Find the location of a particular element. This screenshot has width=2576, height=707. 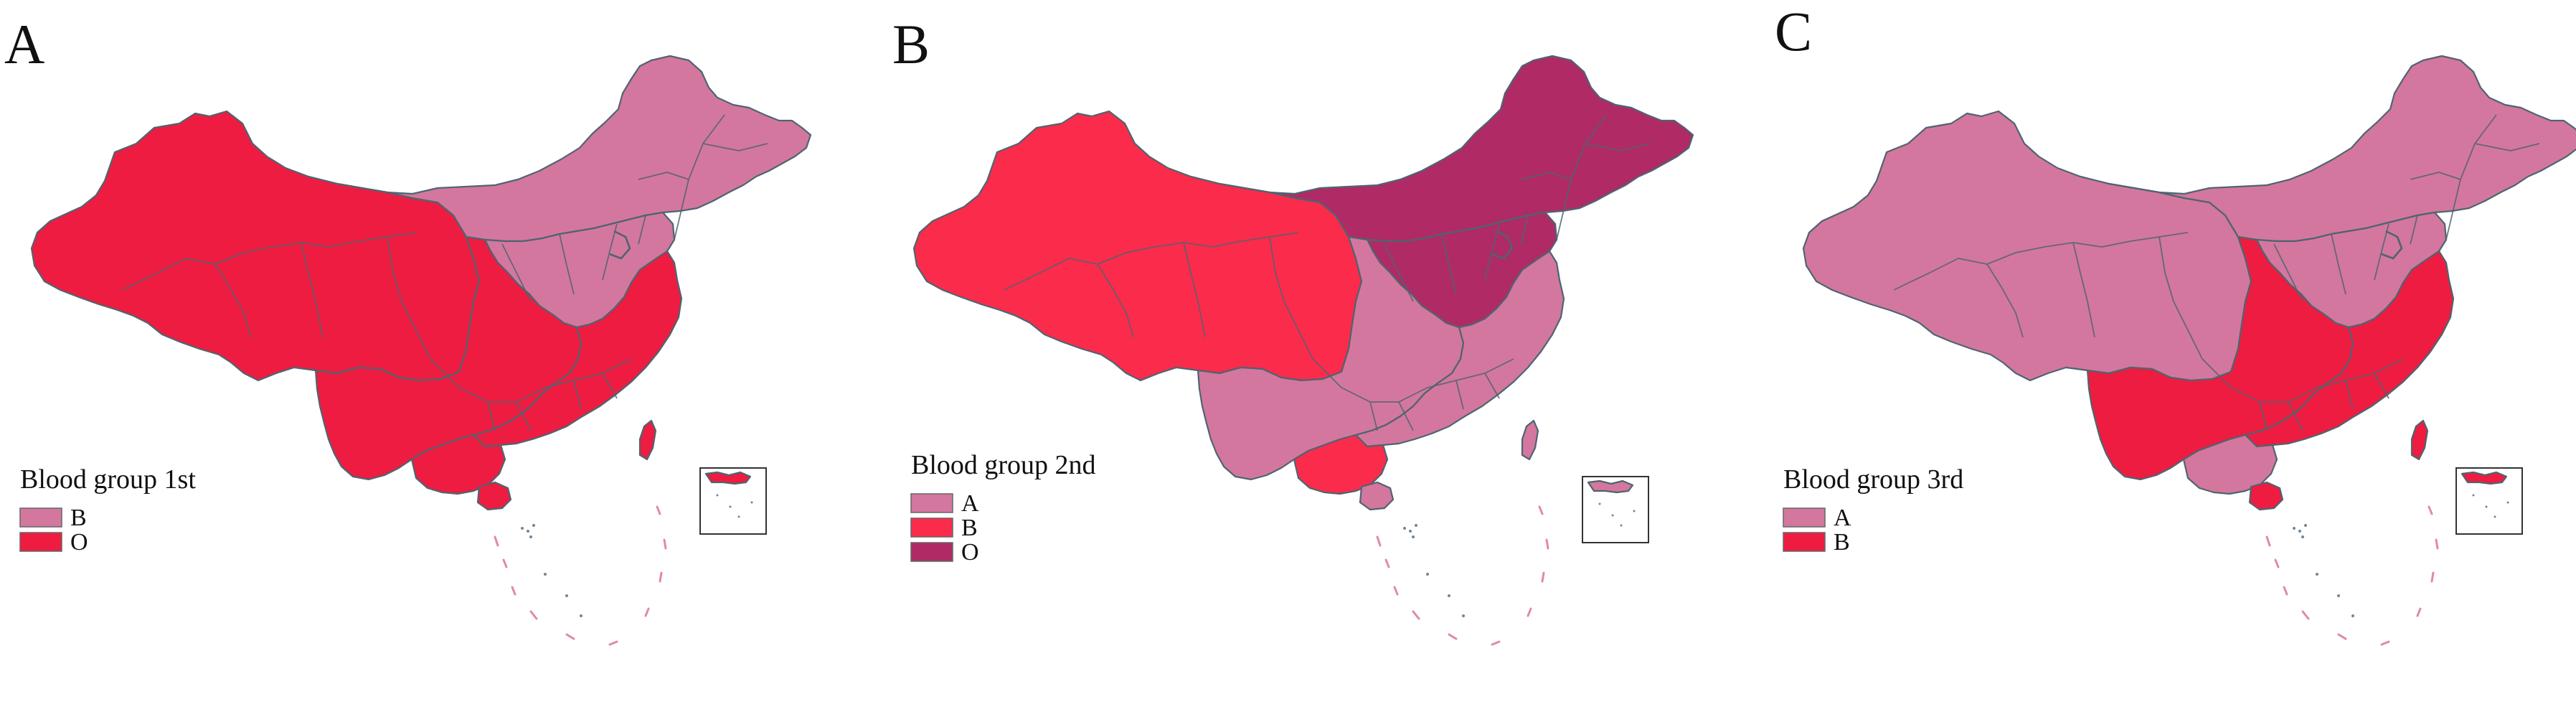

panel-letter: A is located at coordinates (24, 44).